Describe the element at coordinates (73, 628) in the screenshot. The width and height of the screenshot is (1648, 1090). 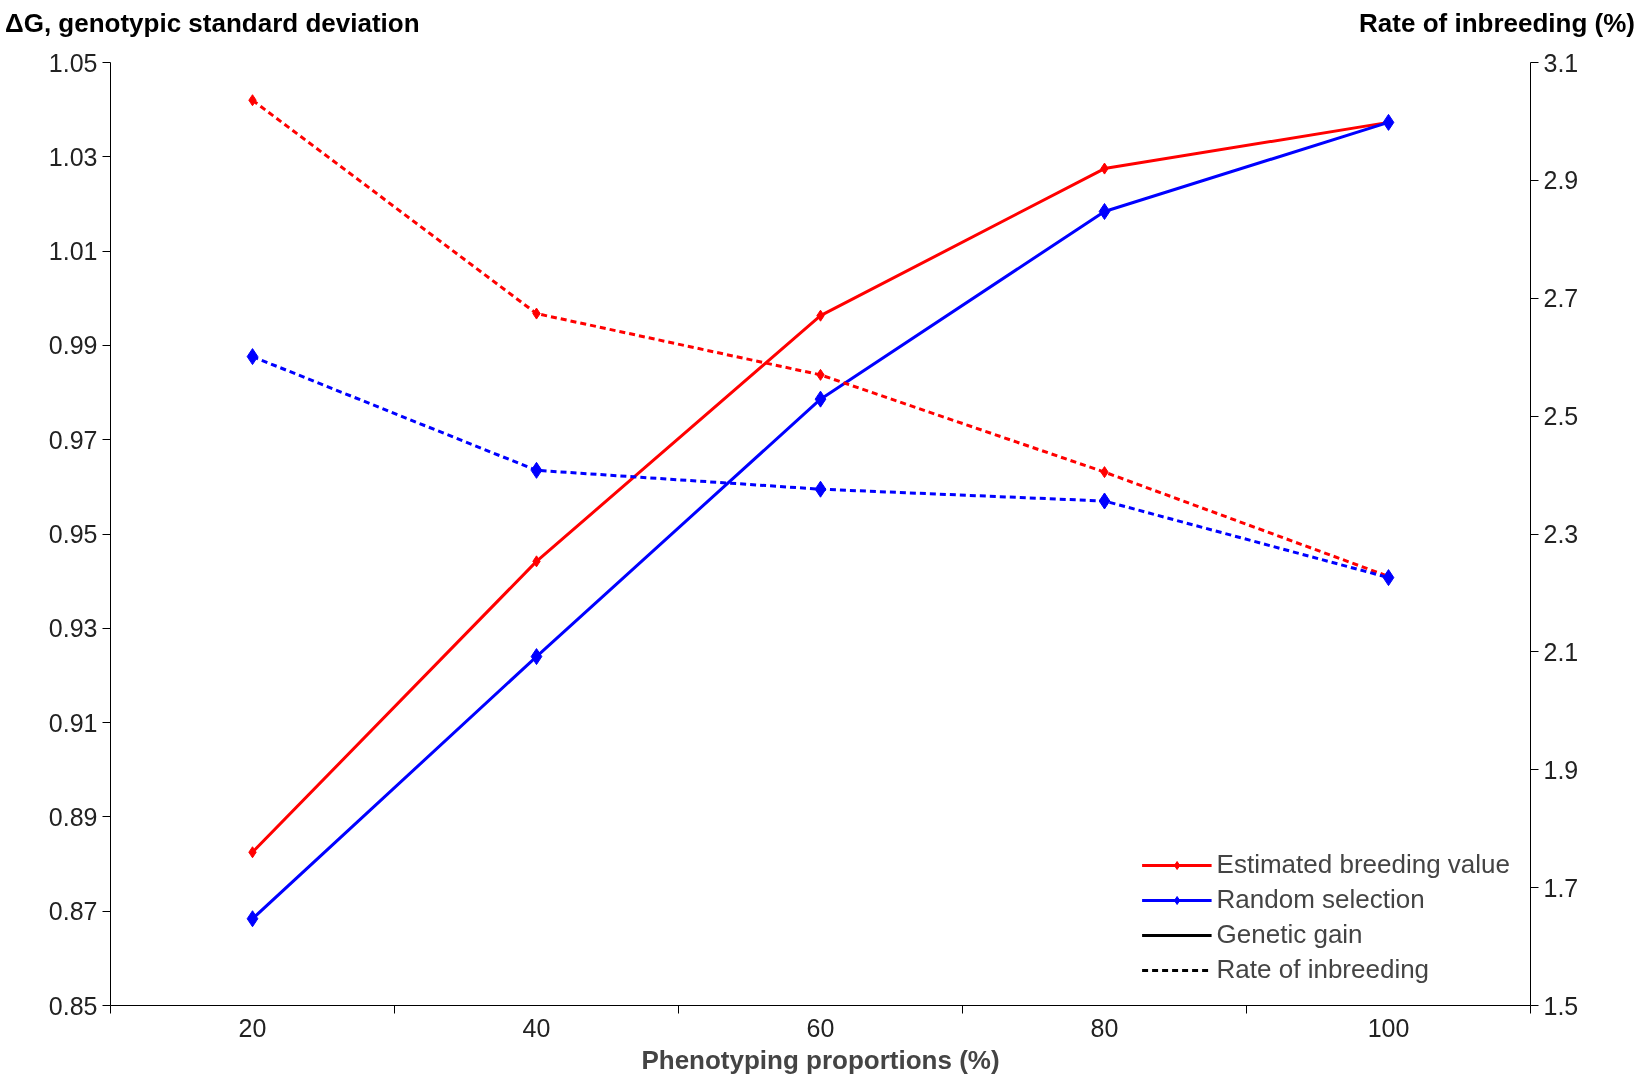
I see `y-tick-label: 0.93` at that location.